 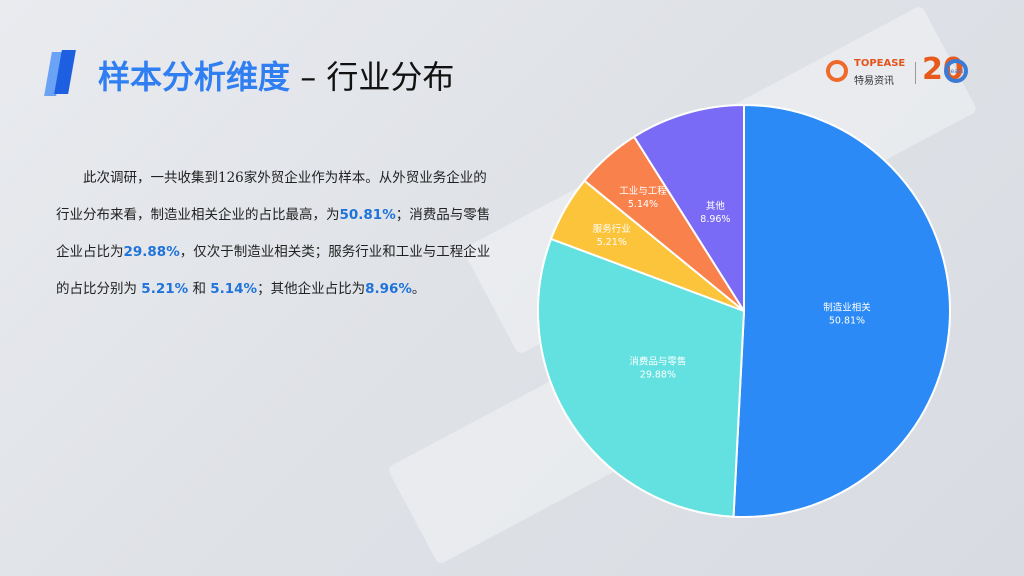 What do you see at coordinates (874, 81) in the screenshot?
I see `logo-brand-cn: 特易资讯` at bounding box center [874, 81].